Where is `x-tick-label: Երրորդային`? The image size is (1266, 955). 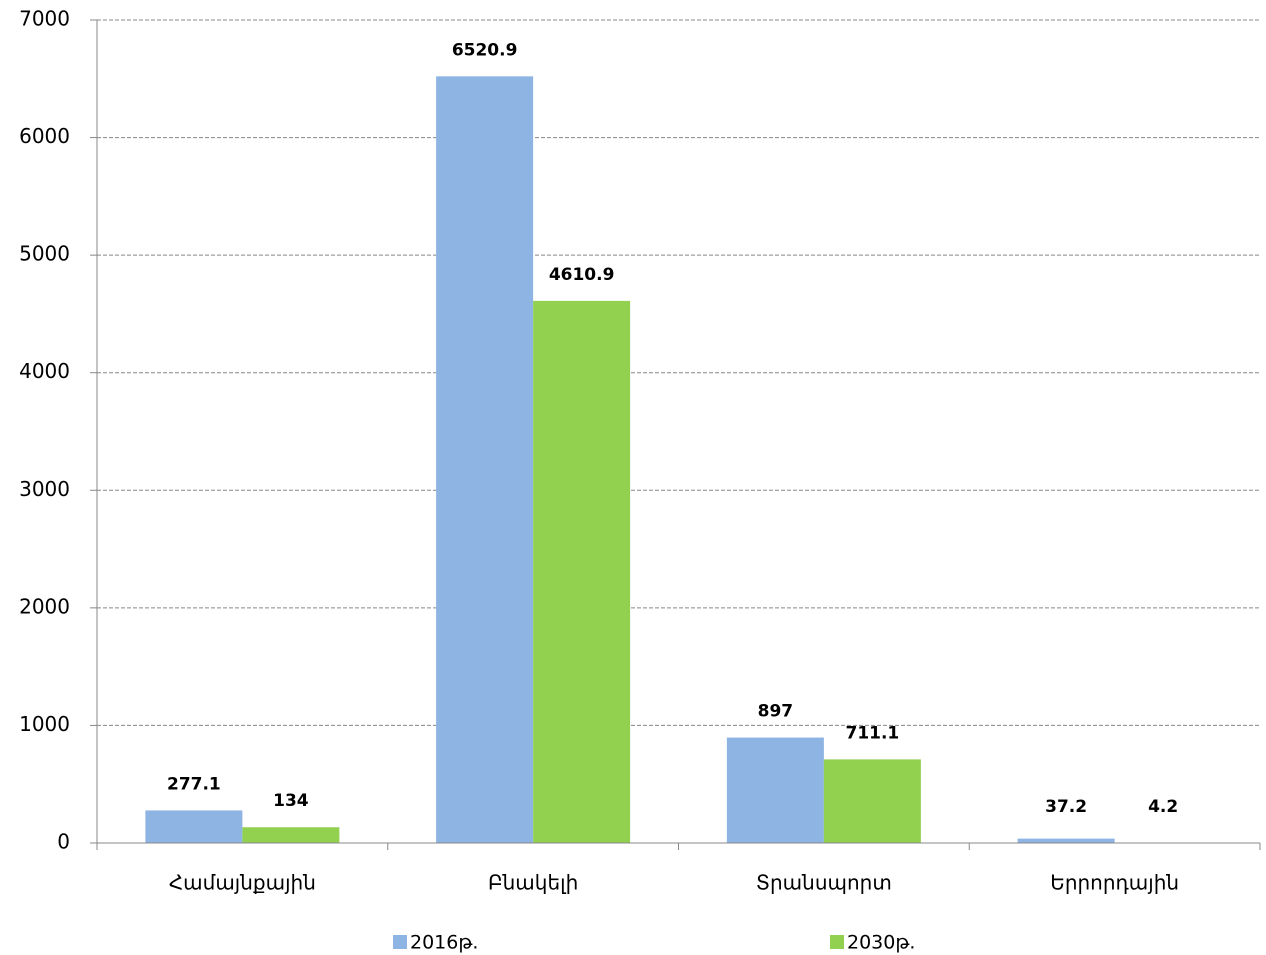 x-tick-label: Երրորդային is located at coordinates (1114, 883).